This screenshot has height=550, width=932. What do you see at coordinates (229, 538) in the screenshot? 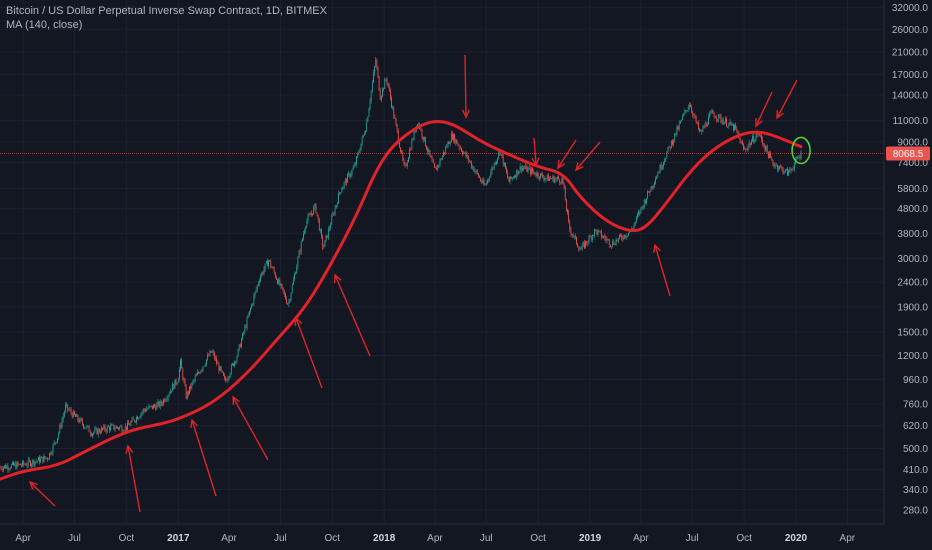
I see `time-tick-label: Apr` at bounding box center [229, 538].